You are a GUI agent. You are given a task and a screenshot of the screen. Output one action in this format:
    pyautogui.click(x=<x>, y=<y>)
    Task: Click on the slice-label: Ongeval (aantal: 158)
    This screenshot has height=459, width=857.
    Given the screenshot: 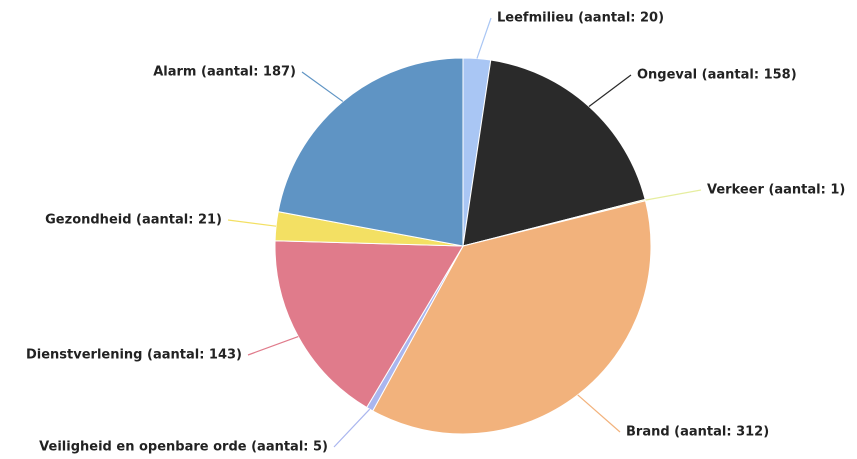 What is the action you would take?
    pyautogui.click(x=717, y=75)
    